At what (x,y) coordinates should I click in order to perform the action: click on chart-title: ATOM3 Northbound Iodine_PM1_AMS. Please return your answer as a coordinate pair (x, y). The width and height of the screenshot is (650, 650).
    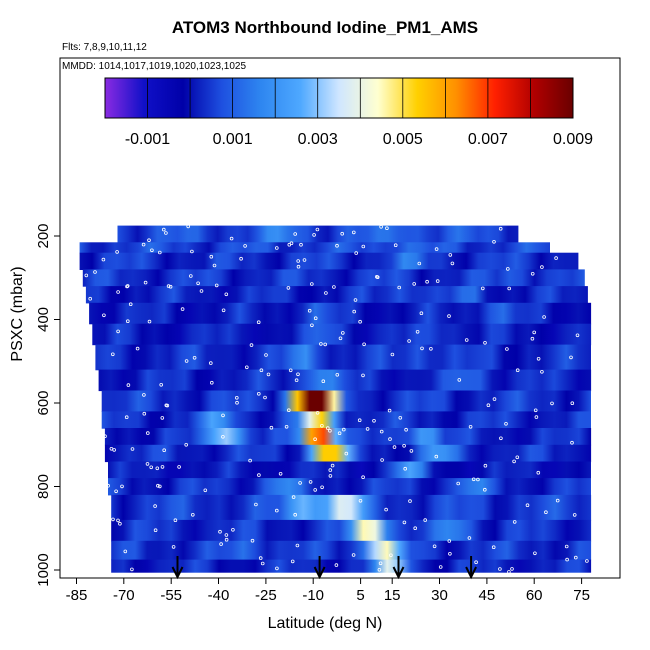
    Looking at the image, I should click on (325, 27).